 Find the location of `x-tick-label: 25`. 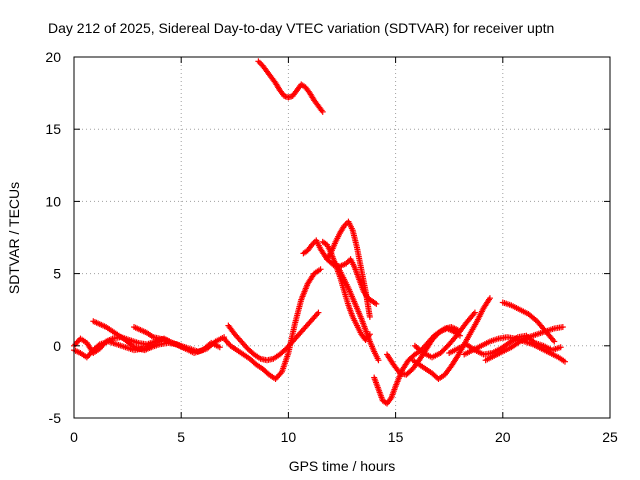

x-tick-label: 25 is located at coordinates (610, 437).